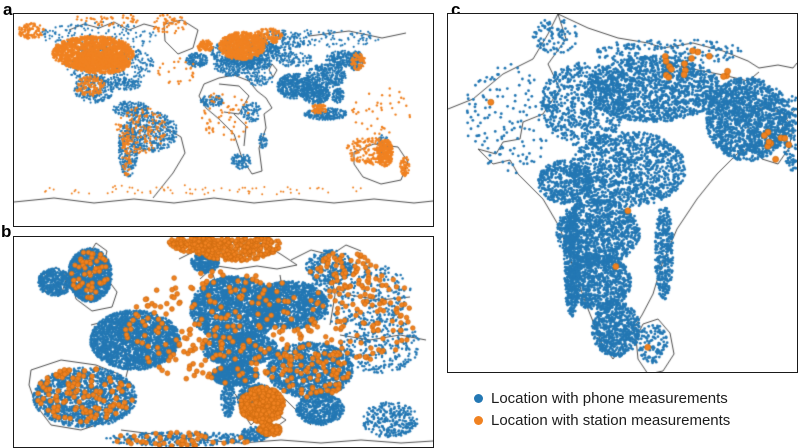  I want to click on phone-dot-icon, so click(478, 398).